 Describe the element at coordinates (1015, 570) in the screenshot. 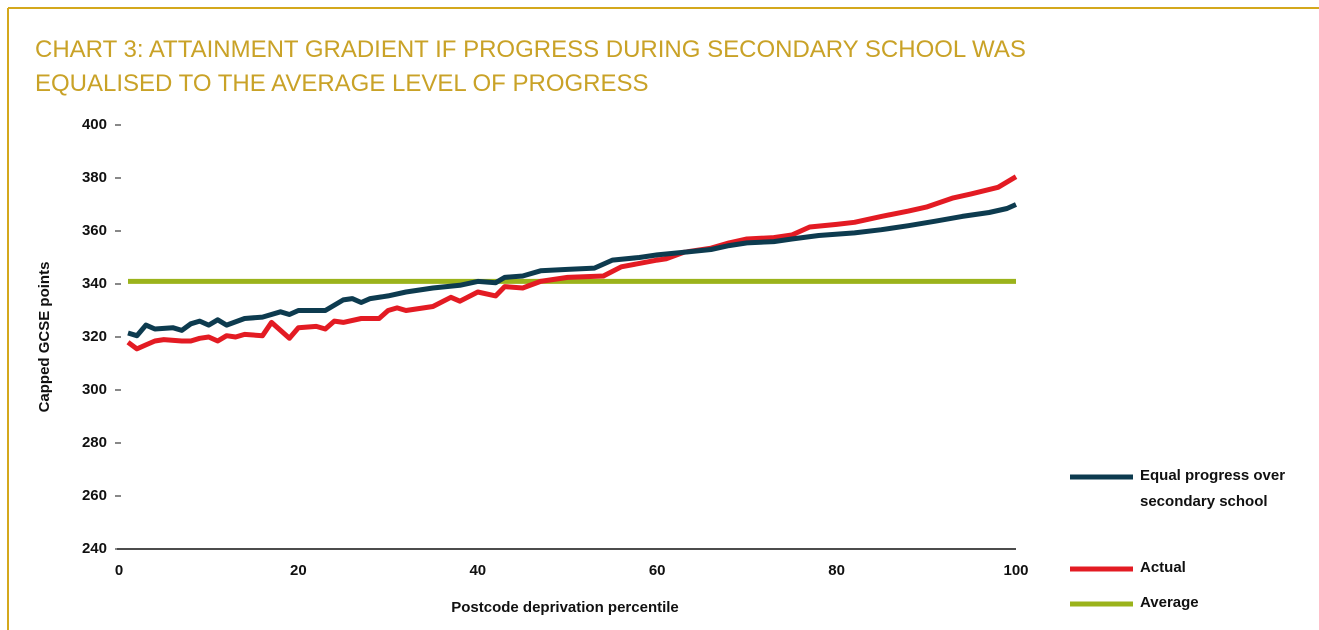

I see `x-tick-label: 100` at that location.